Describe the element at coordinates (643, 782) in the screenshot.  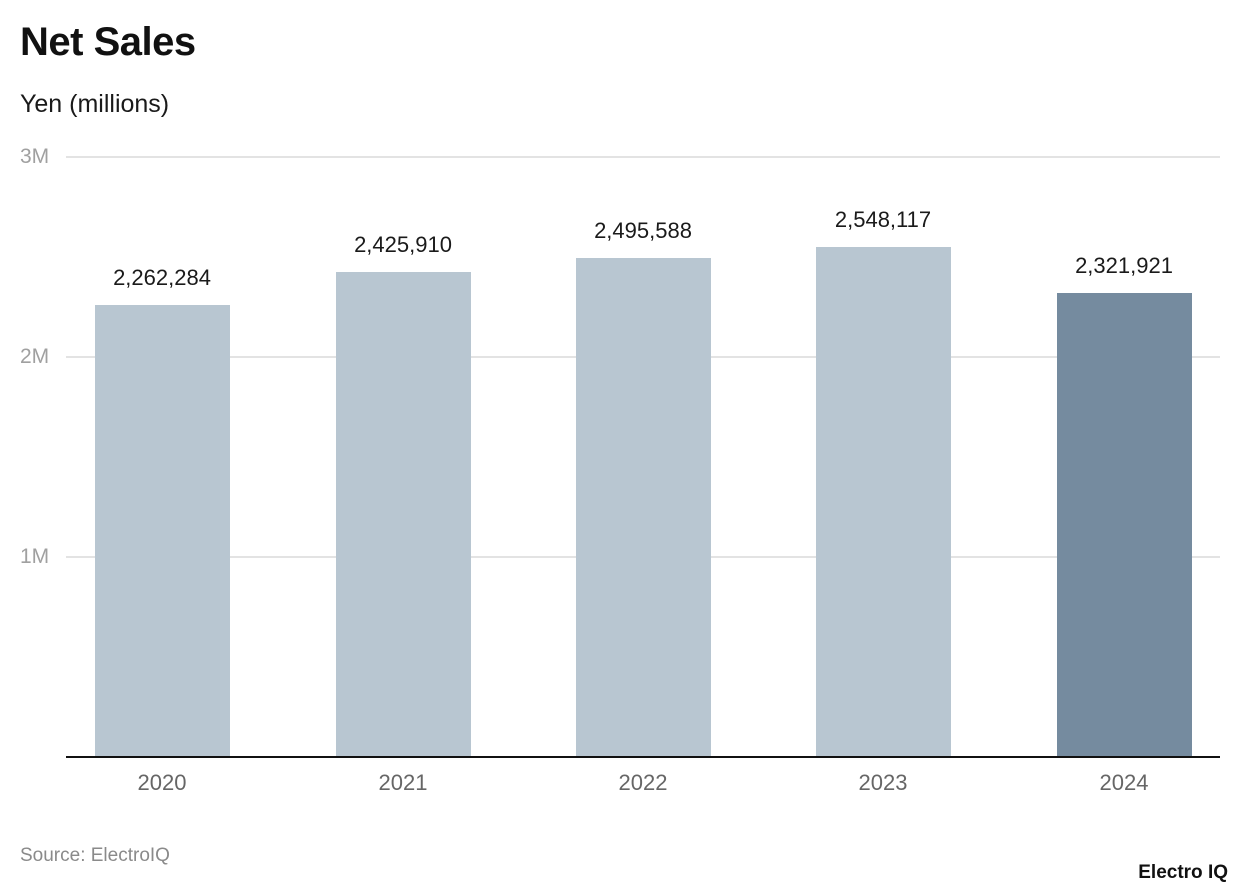
I see `x-tick-label: 2022` at that location.